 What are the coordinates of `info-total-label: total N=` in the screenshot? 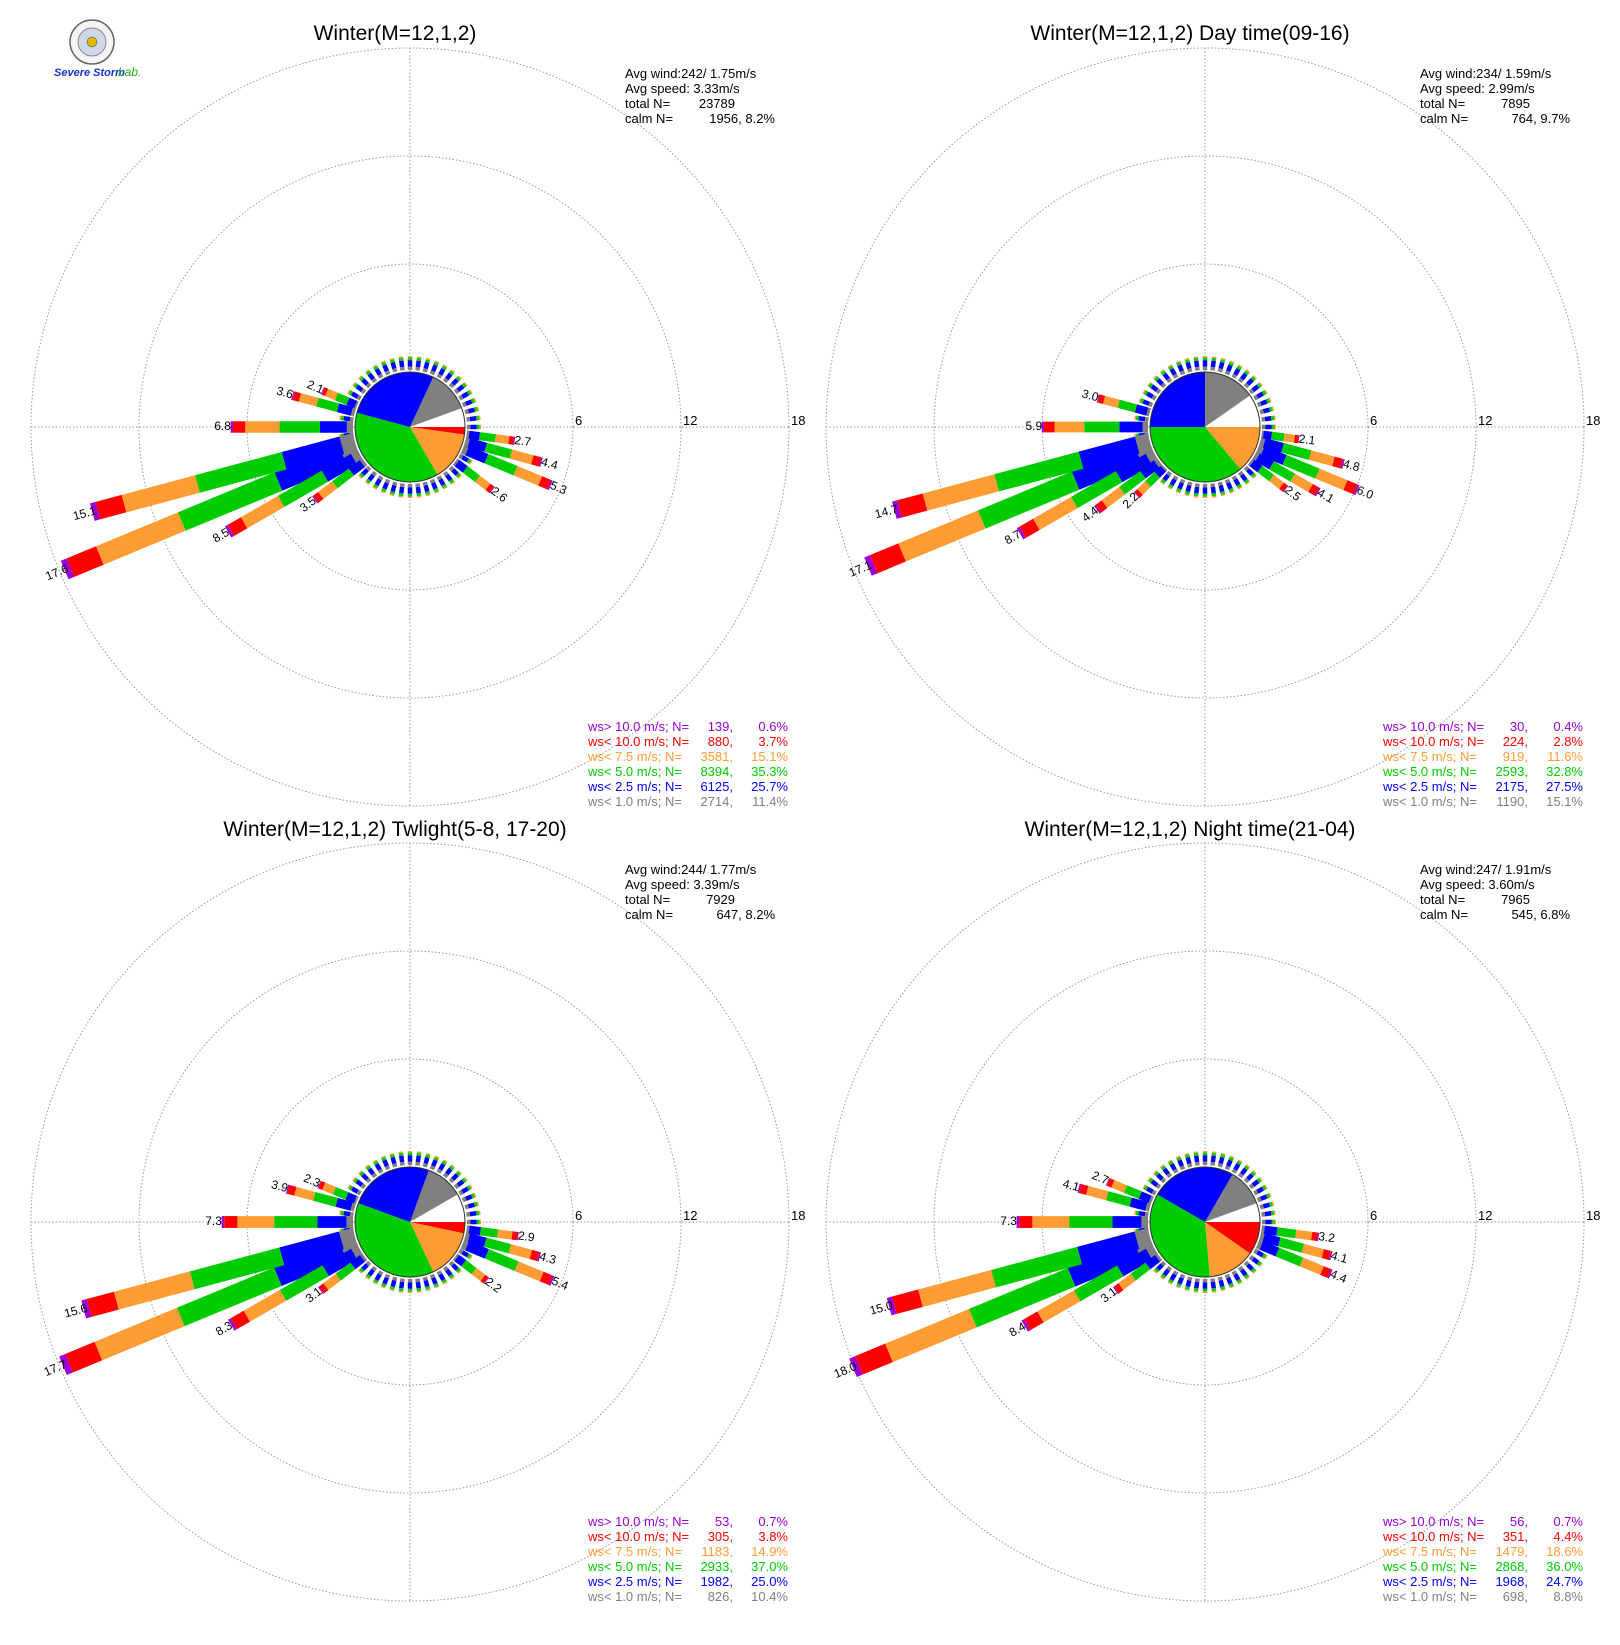 It's located at (647, 103).